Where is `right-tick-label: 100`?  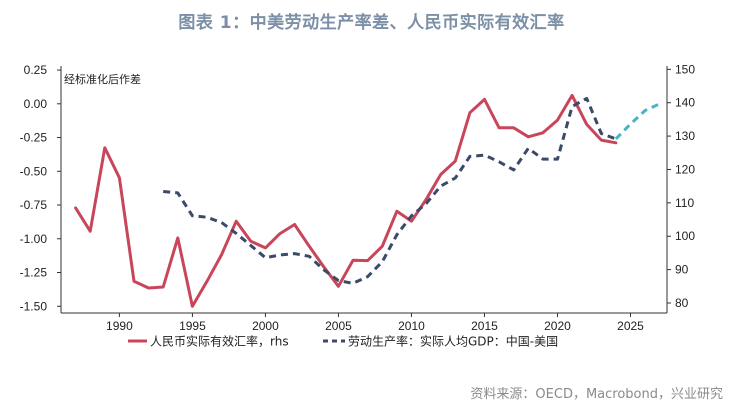
right-tick-label: 100 is located at coordinates (685, 236).